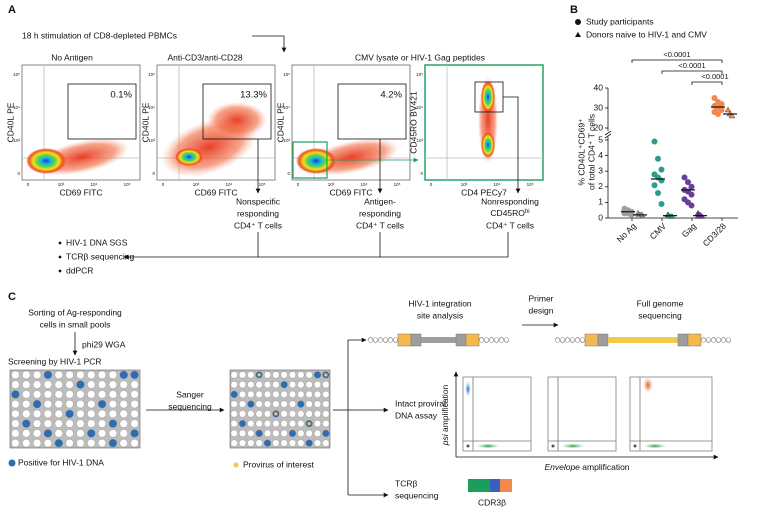 The height and width of the screenshot is (511, 759). I want to click on x-tick-label: CMV, so click(658, 231).